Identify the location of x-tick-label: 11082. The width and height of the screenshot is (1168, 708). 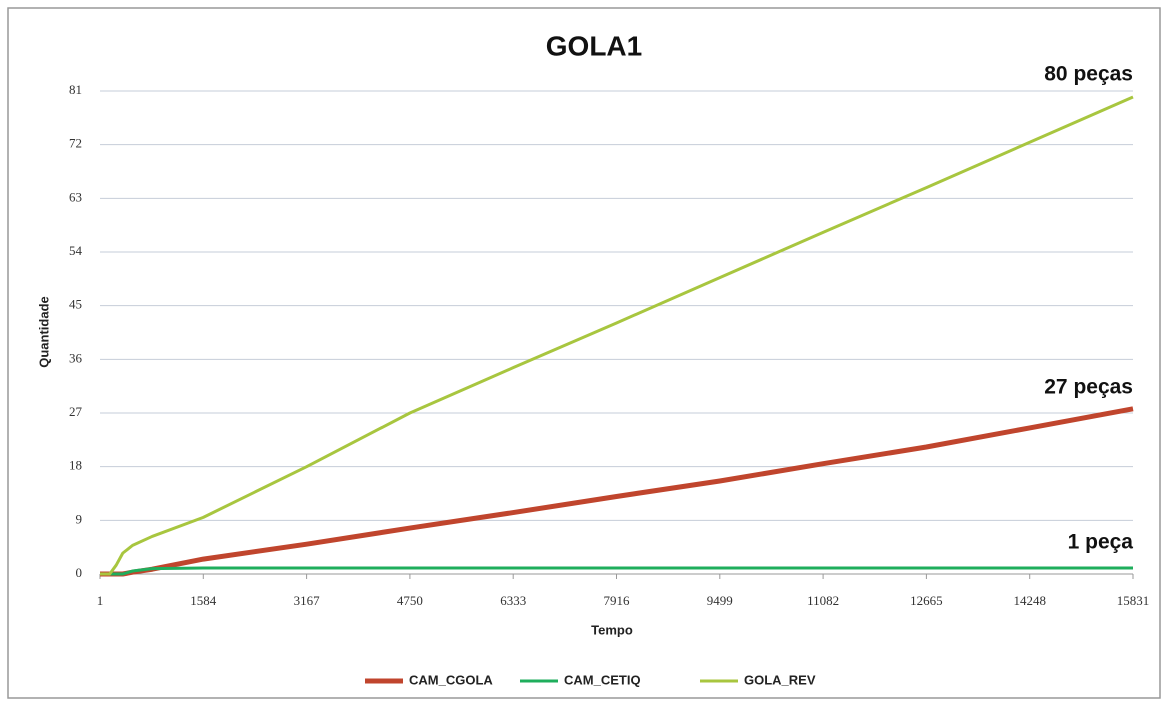
(823, 600).